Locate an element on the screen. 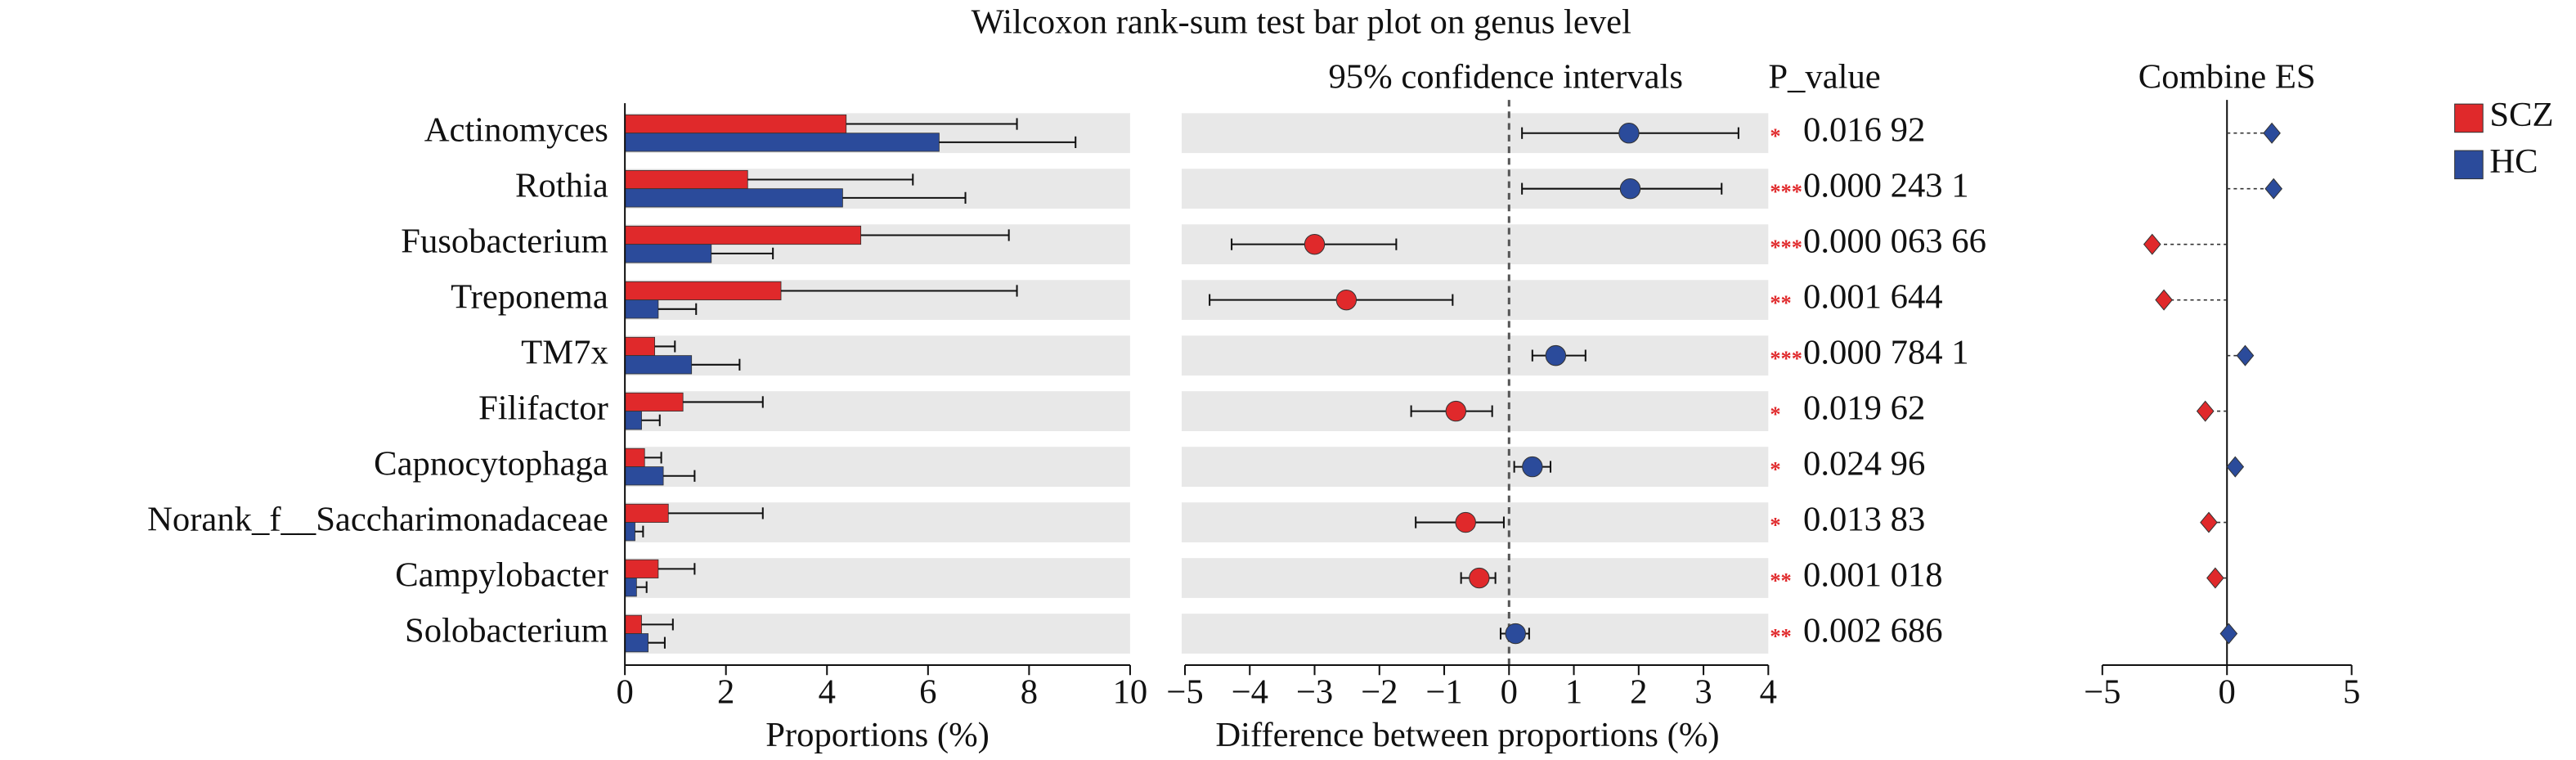 The height and width of the screenshot is (760, 2576). x-axis-label: Difference between proportions (%) is located at coordinates (1467, 735).